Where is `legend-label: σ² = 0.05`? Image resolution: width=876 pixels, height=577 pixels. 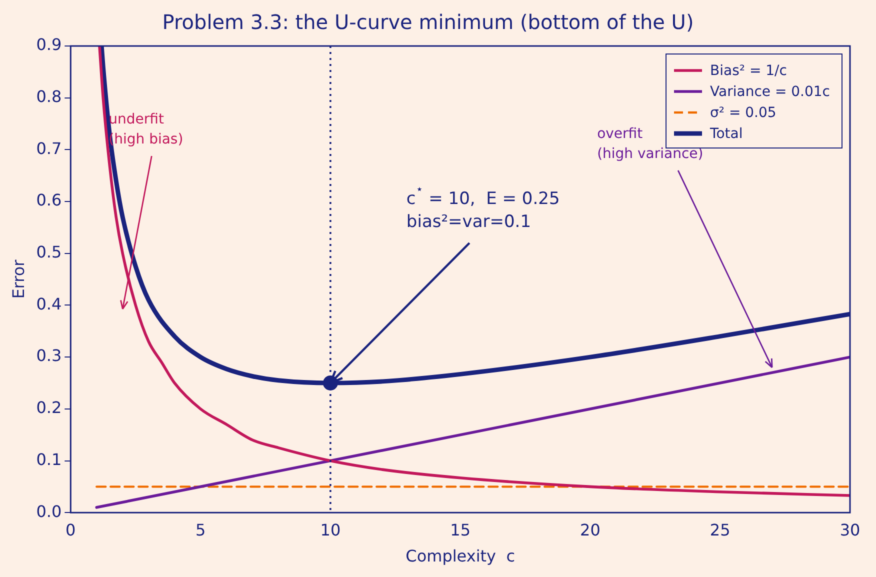
legend-label: σ² = 0.05 is located at coordinates (743, 113).